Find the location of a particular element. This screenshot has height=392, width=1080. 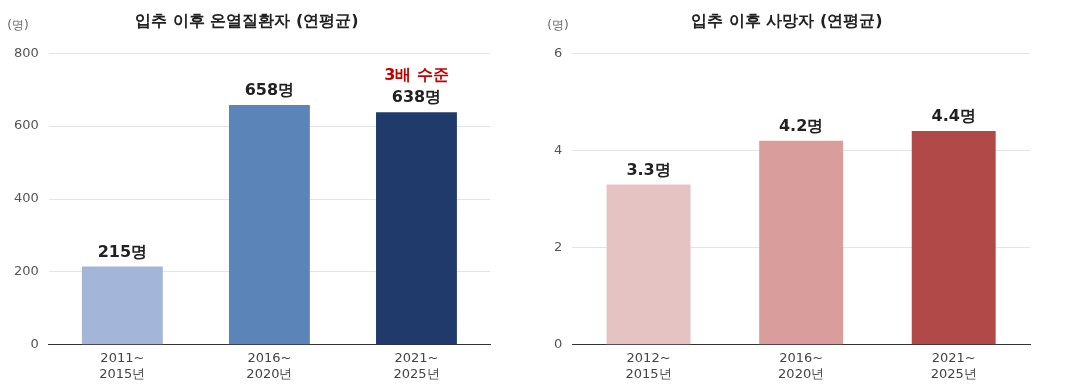

x-tick-label: 2012~ 2015년 is located at coordinates (648, 365).